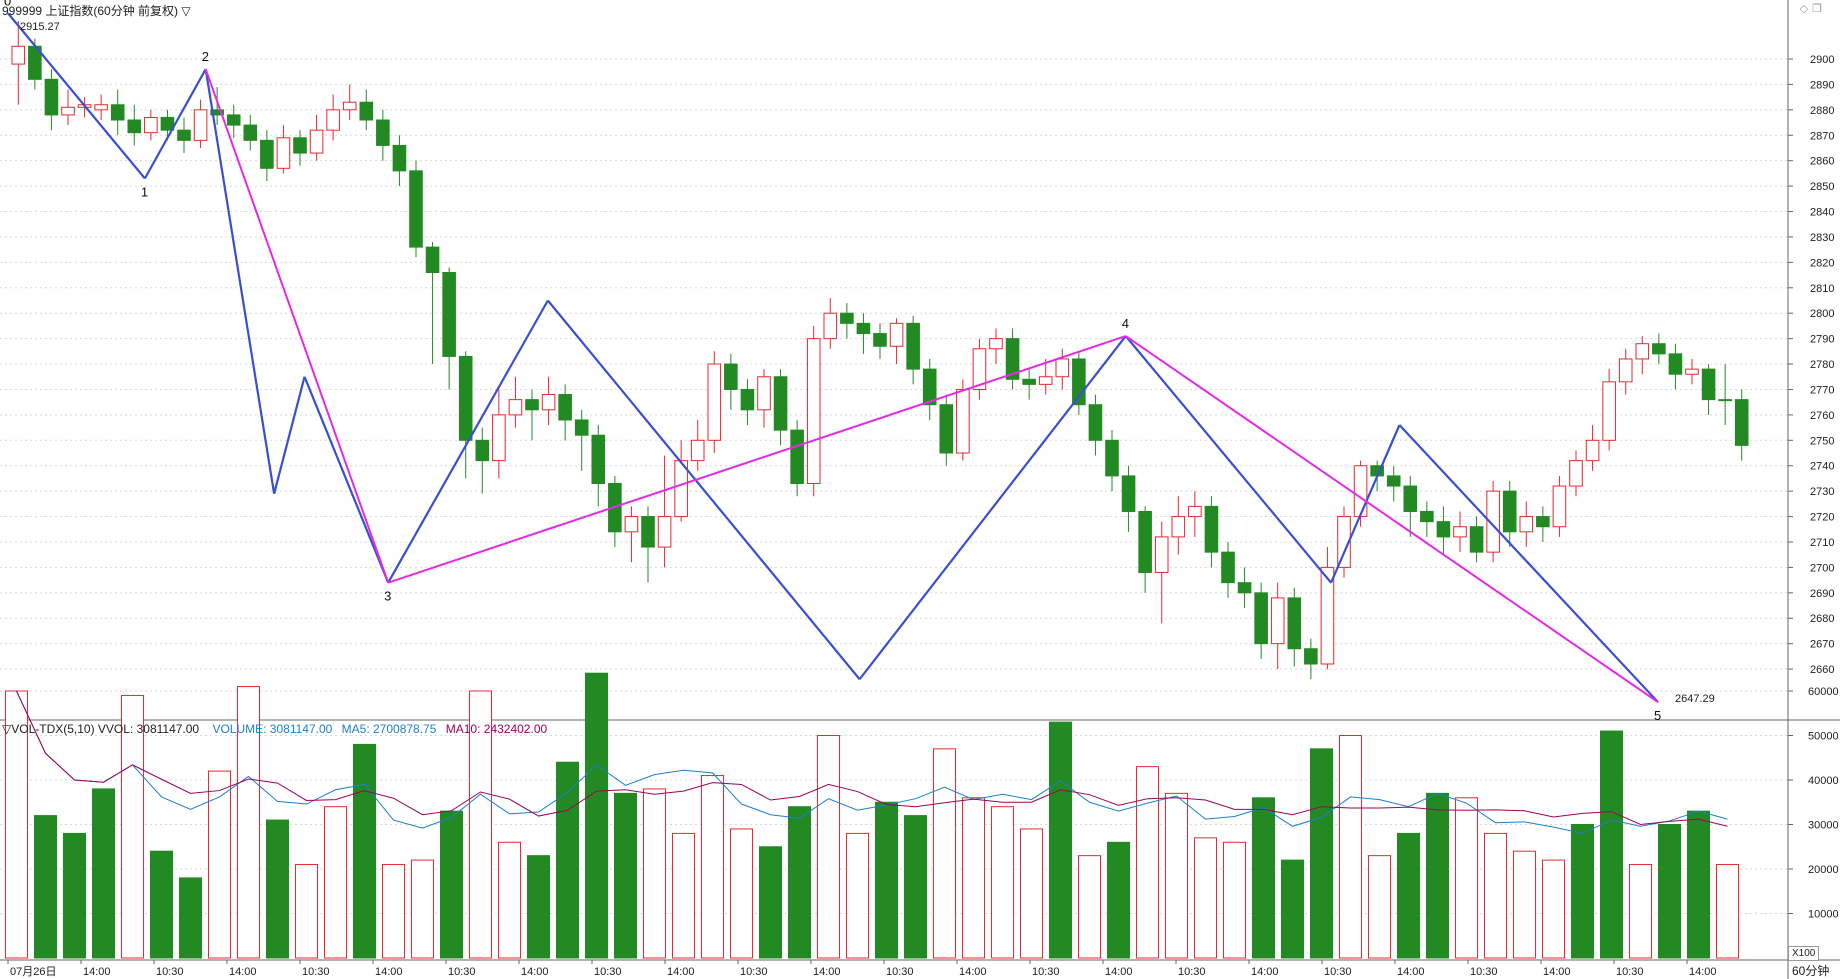 The width and height of the screenshot is (1840, 979). I want to click on time-tick-label: 14:00, so click(827, 972).